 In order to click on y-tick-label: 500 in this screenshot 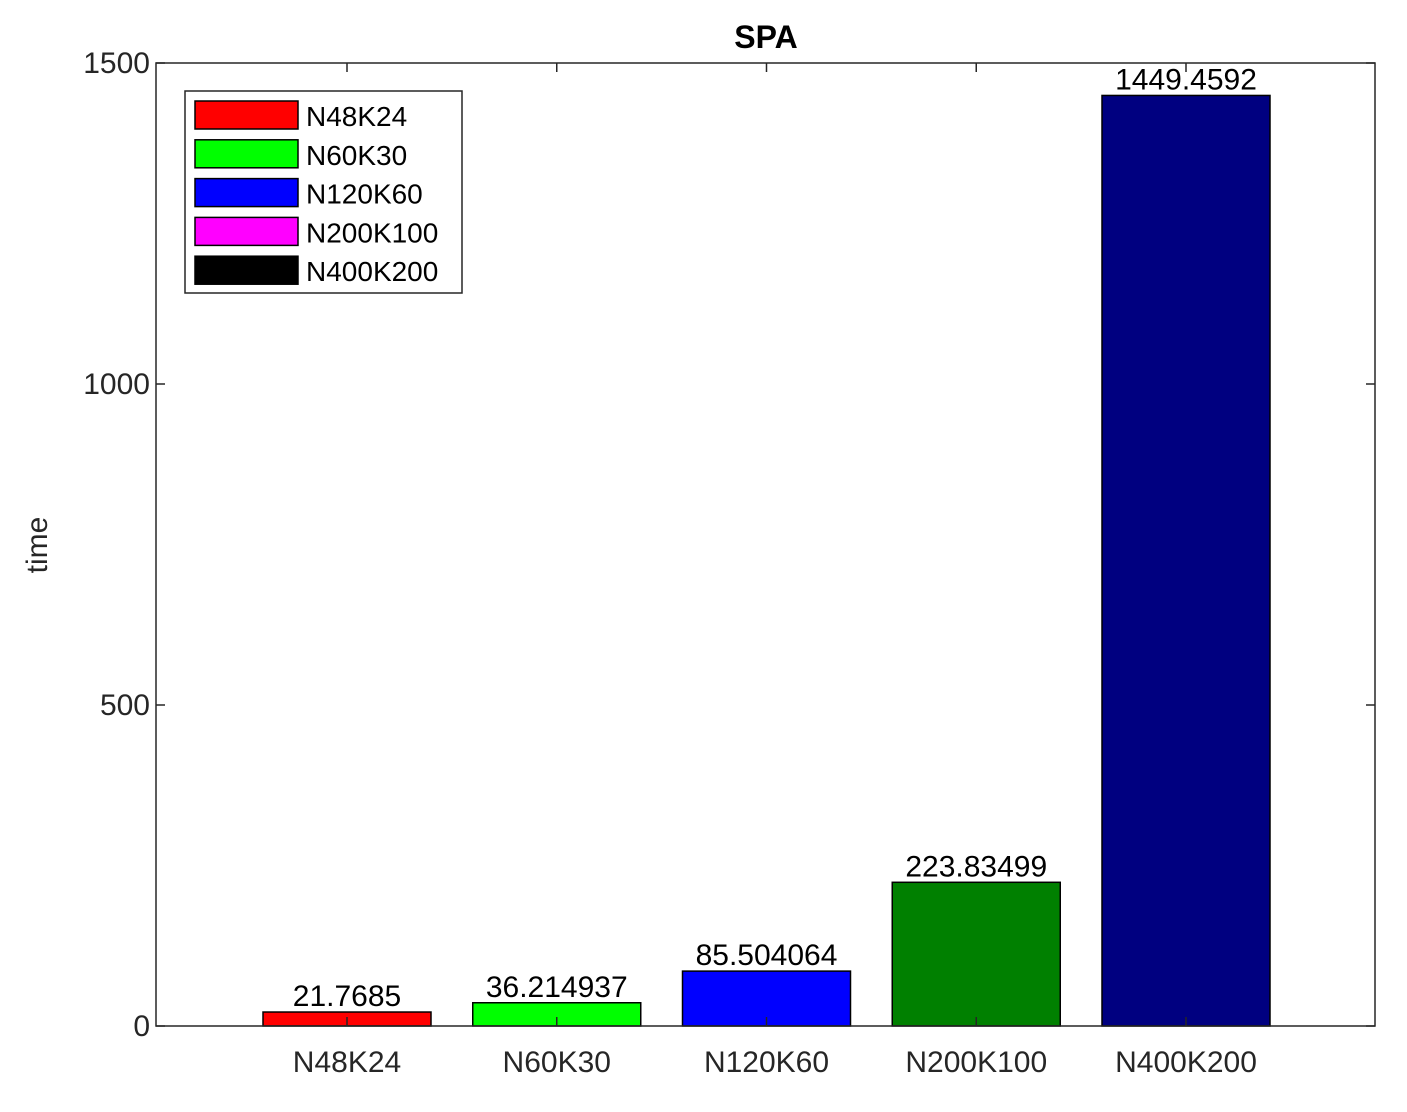, I will do `click(125, 705)`.